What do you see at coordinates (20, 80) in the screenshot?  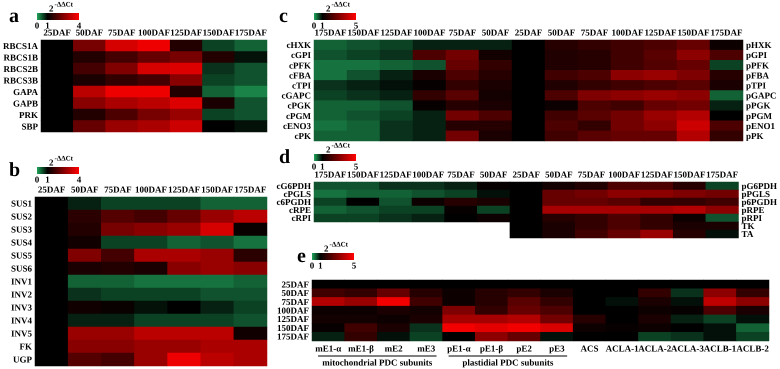 I see `y-tick-label: RBCS3B` at bounding box center [20, 80].